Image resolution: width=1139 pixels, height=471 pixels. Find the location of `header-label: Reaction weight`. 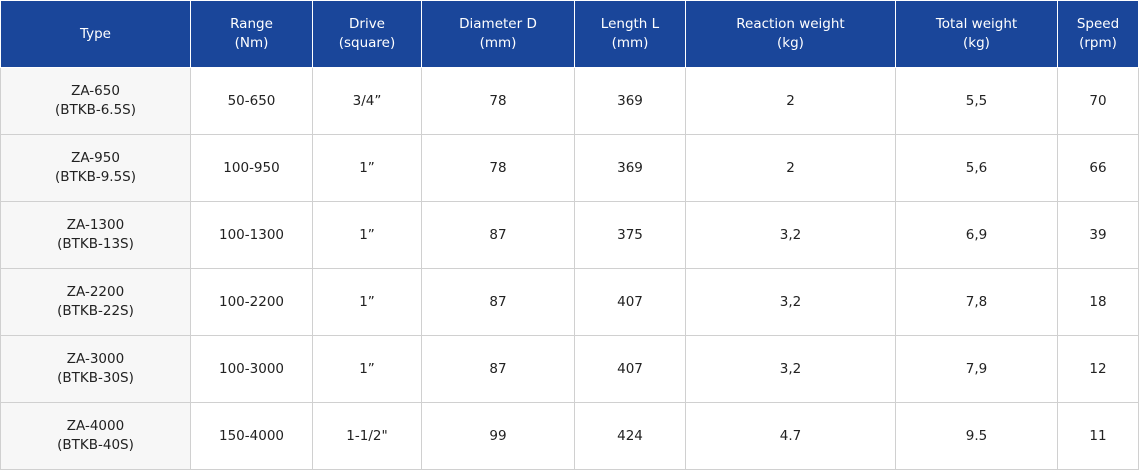

header-label: Reaction weight is located at coordinates (790, 24).